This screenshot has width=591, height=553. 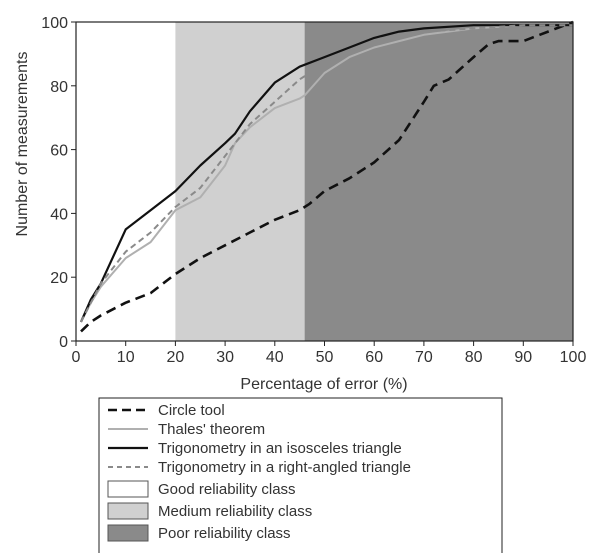 What do you see at coordinates (235, 511) in the screenshot?
I see `legend-label-medium-reliability: Medium reliability class` at bounding box center [235, 511].